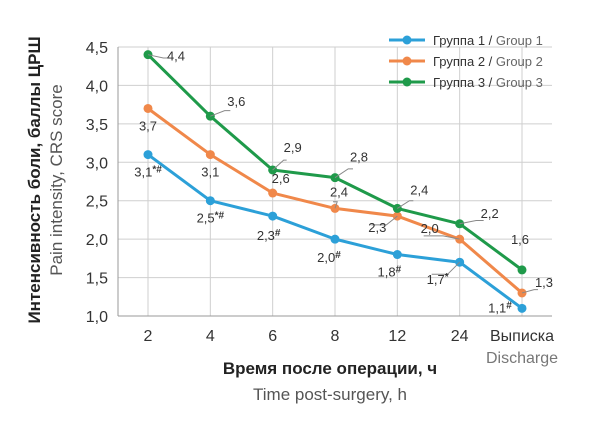 The height and width of the screenshot is (422, 600). Describe the element at coordinates (488, 40) in the screenshot. I see `legend-label: Группа 1 / Group 1` at that location.